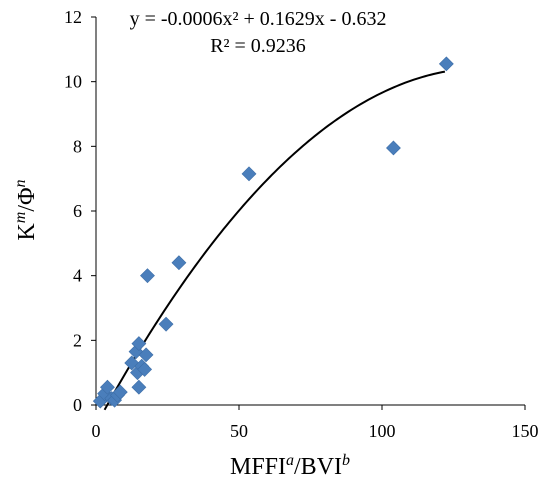 This screenshot has height=484, width=550. What do you see at coordinates (525, 431) in the screenshot?
I see `x-tick-label: 150` at bounding box center [525, 431].